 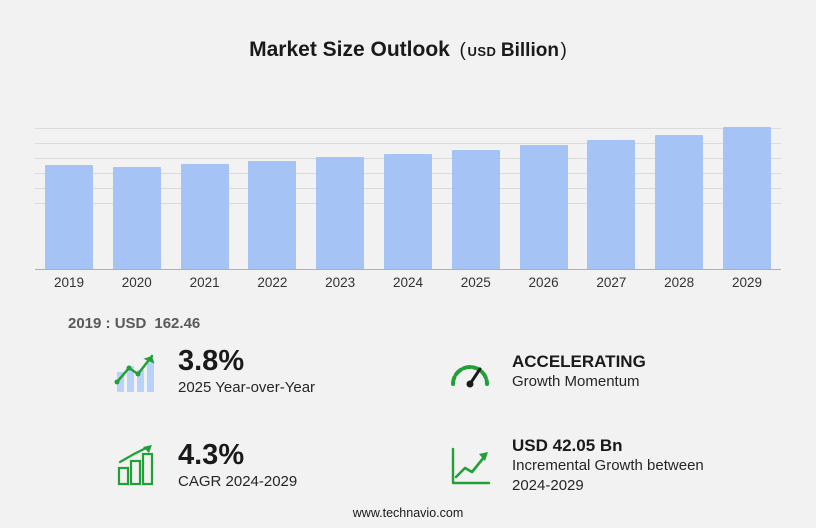 I want to click on bar-2021, so click(x=204, y=216).